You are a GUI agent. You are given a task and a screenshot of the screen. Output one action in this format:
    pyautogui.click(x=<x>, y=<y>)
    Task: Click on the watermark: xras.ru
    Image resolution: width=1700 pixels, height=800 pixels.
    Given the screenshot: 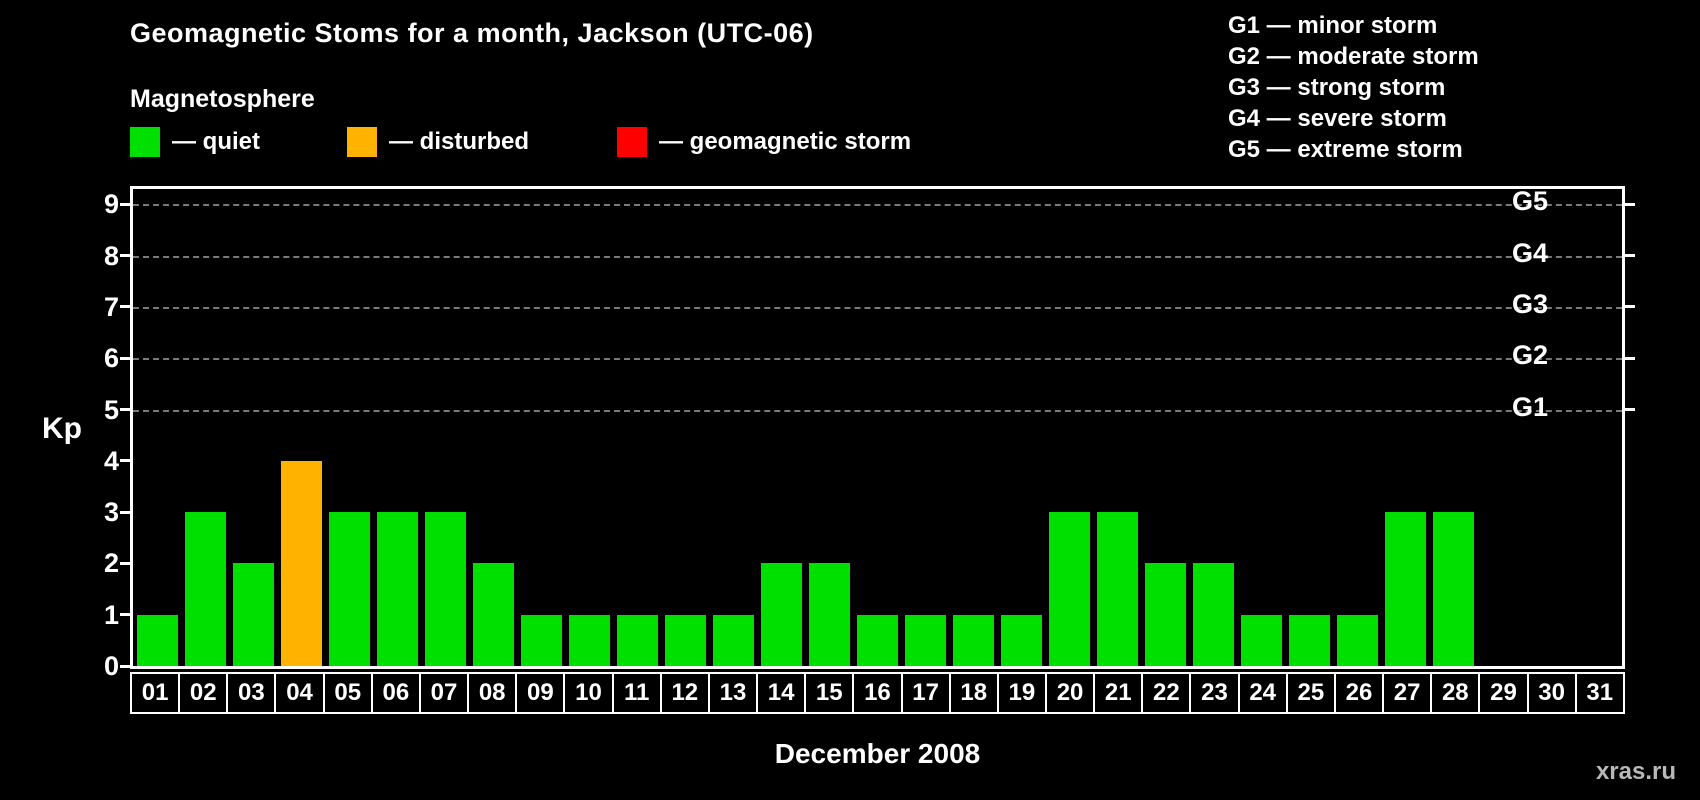 What is the action you would take?
    pyautogui.click(x=1635, y=771)
    